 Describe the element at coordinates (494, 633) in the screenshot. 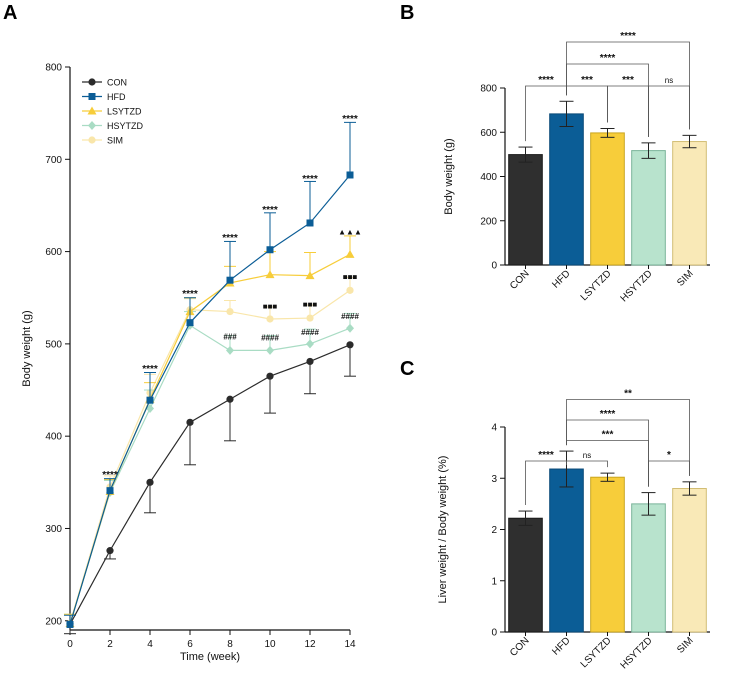

I see `y-tick-label: 0` at that location.